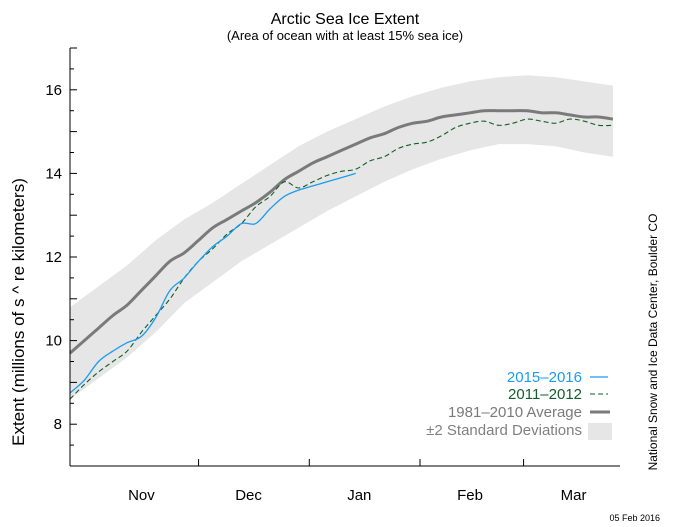 The image size is (700, 527). Describe the element at coordinates (600, 431) in the screenshot. I see `legend-swatch-std-dev` at that location.